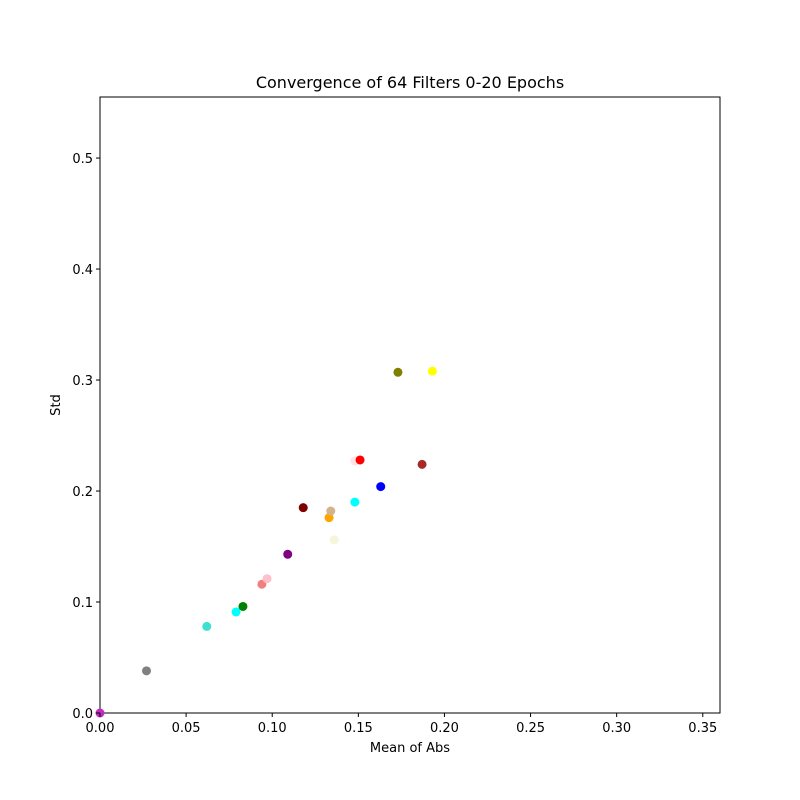 The width and height of the screenshot is (800, 800). What do you see at coordinates (272, 728) in the screenshot?
I see `x-tick-label: 0.10` at bounding box center [272, 728].